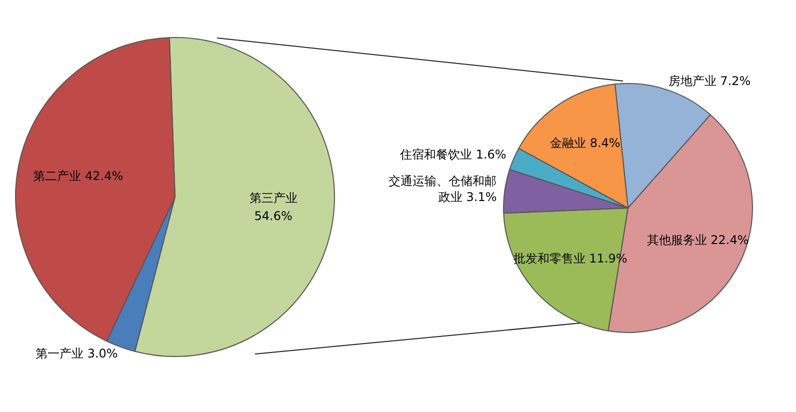 Image resolution: width=796 pixels, height=412 pixels. I want to click on slice-label: 第二产业 42.4%, so click(78, 176).